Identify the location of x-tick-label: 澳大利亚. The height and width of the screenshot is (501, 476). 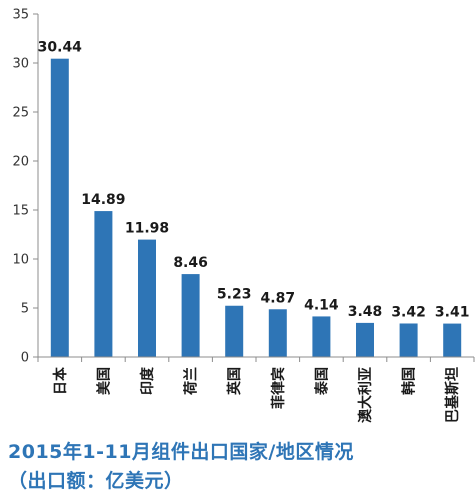
(365, 395).